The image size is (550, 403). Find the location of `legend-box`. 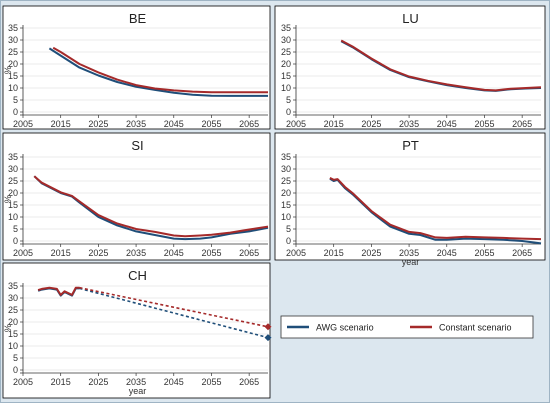

legend-box is located at coordinates (407, 327).